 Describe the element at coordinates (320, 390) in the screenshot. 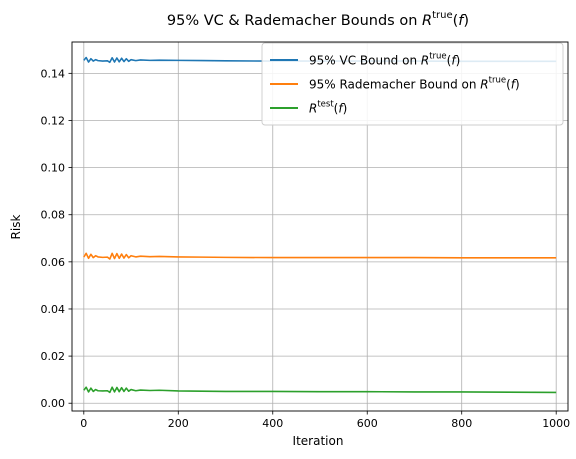

I see `test-risk-line` at that location.